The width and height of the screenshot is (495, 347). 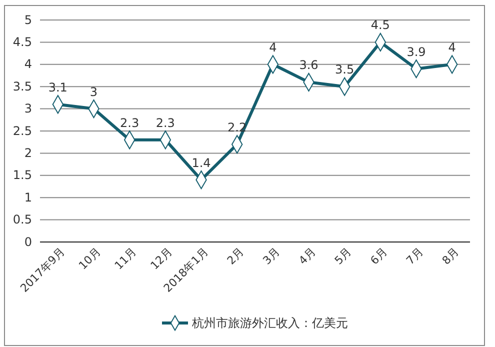 I want to click on x-tick-label: 7月, so click(x=415, y=256).